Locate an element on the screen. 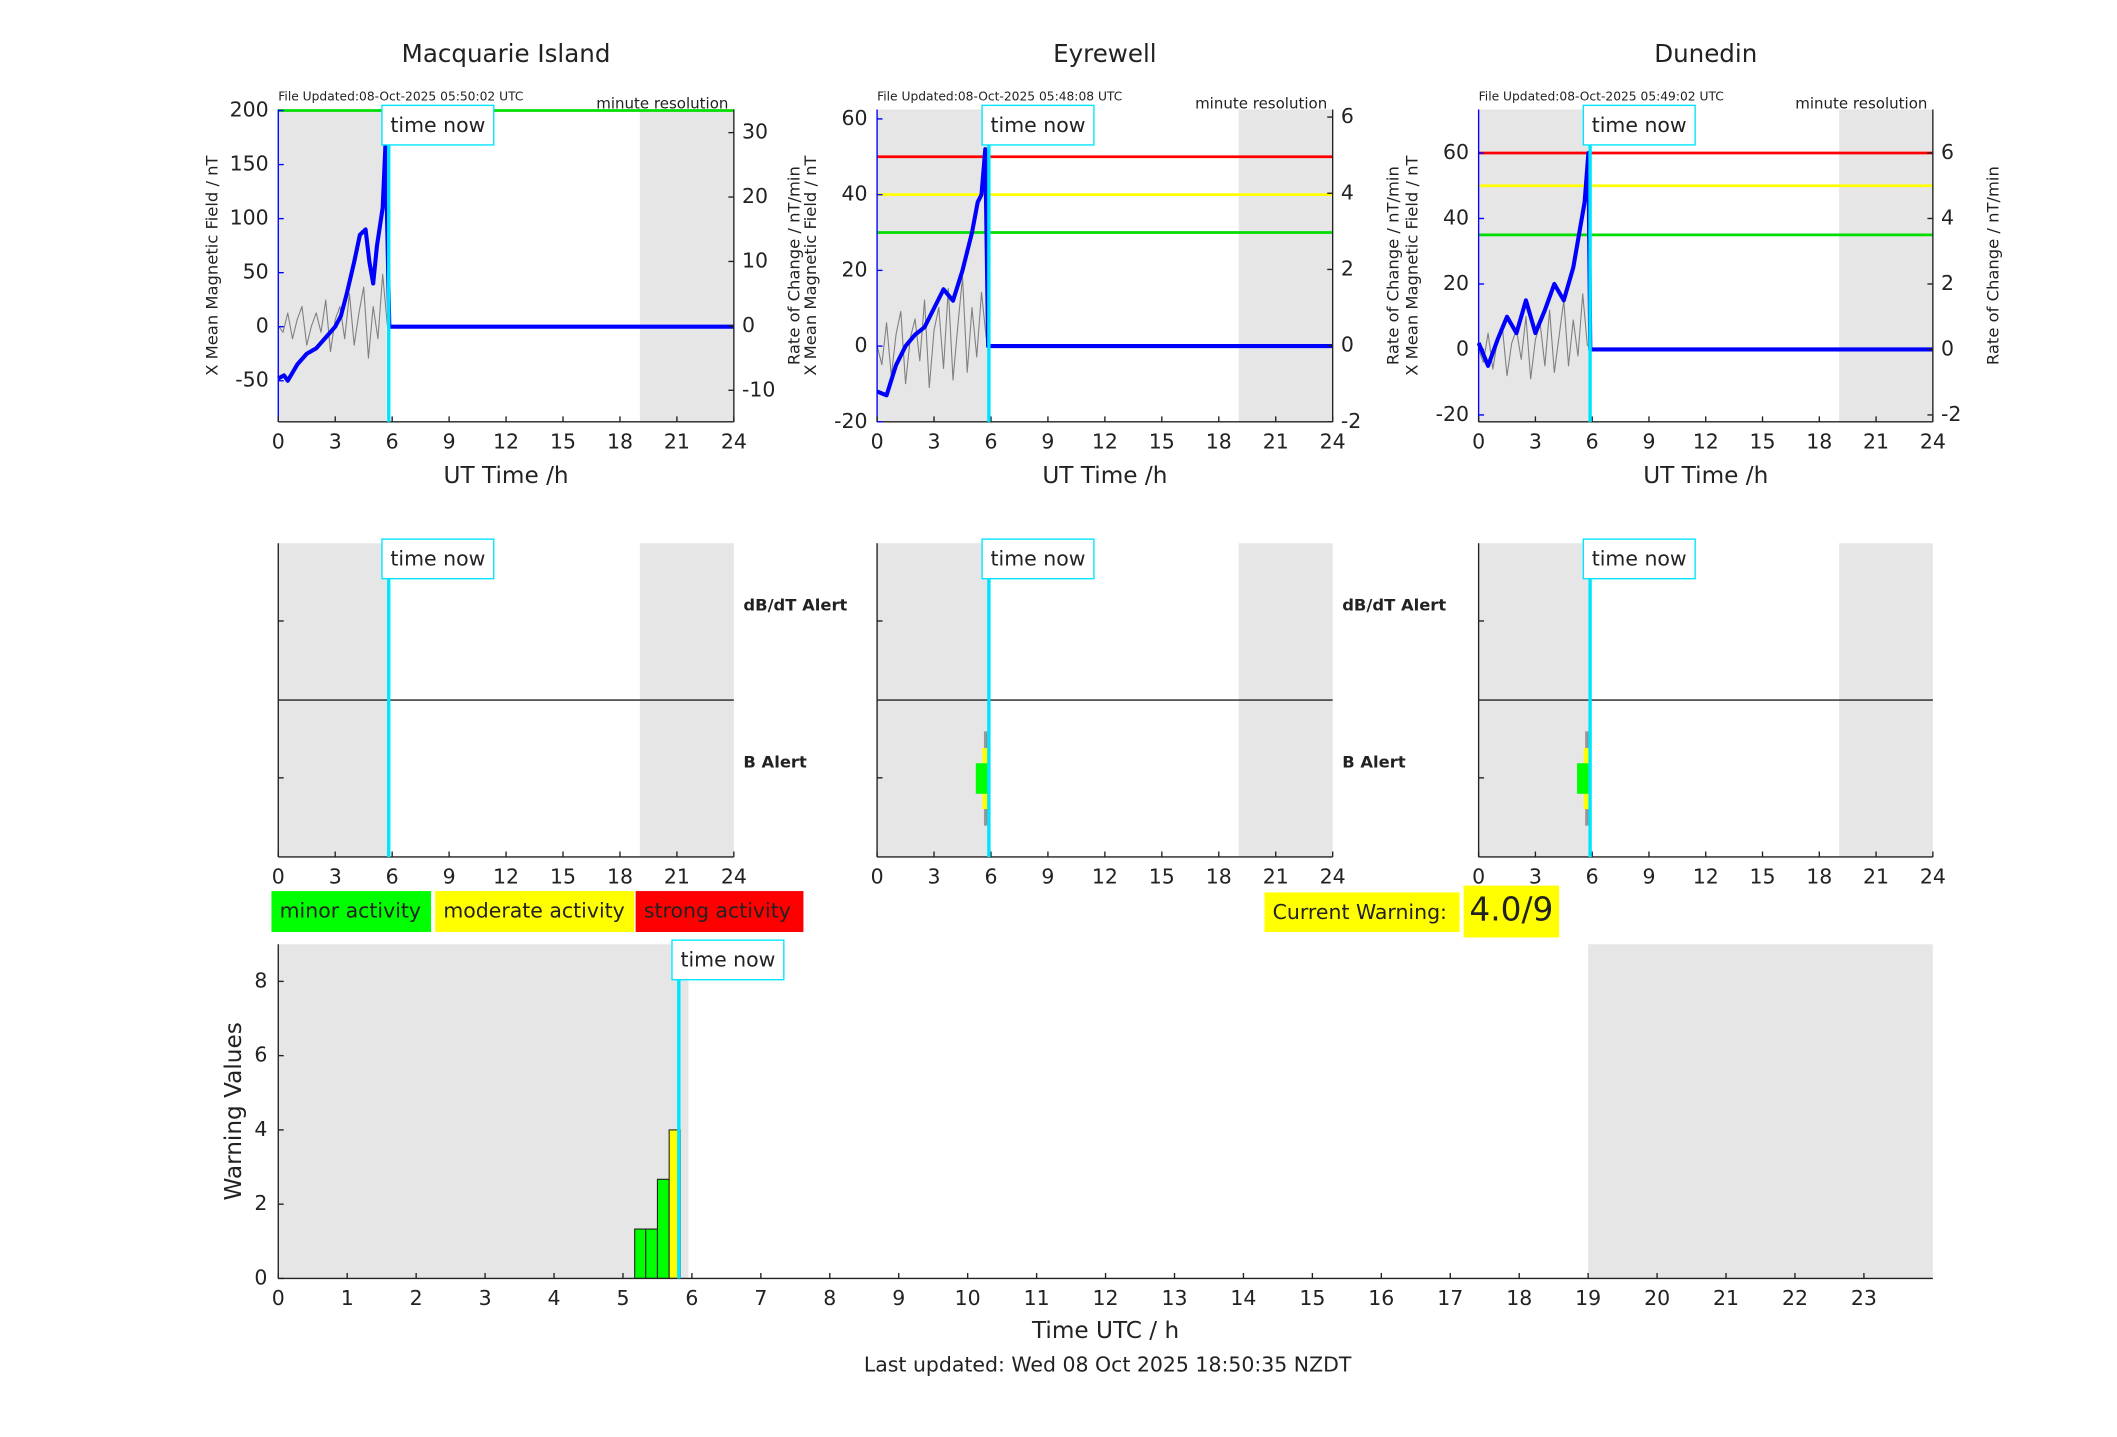  legend-label: moderate activity is located at coordinates (533, 911).